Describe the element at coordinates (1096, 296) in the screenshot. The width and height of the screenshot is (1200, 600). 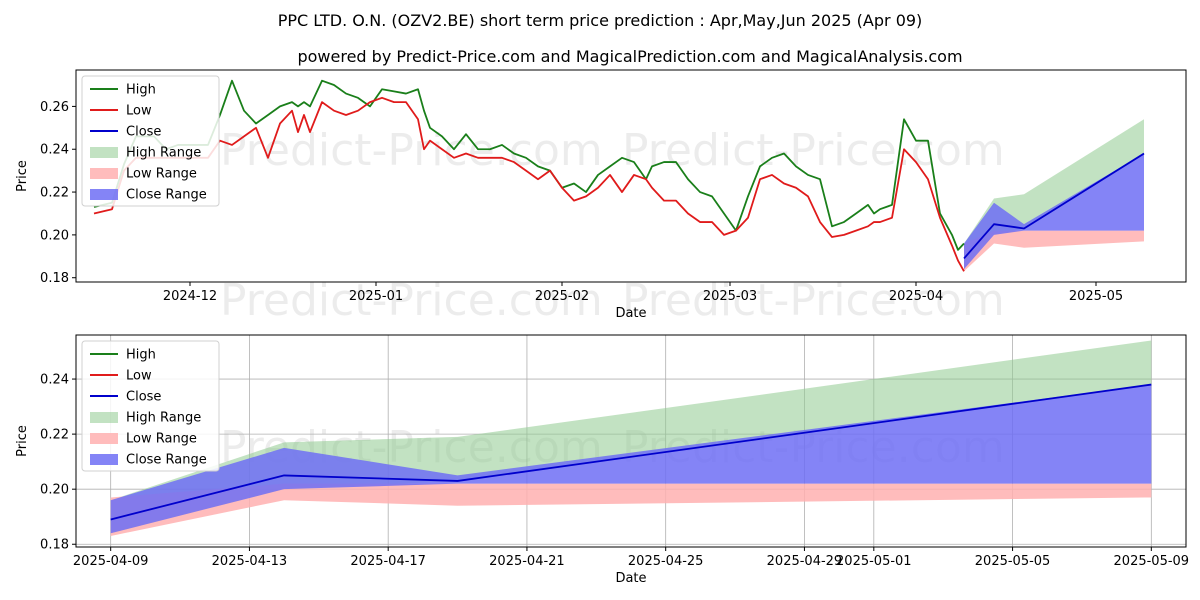
I see `x-tick-label: 2025-05` at that location.